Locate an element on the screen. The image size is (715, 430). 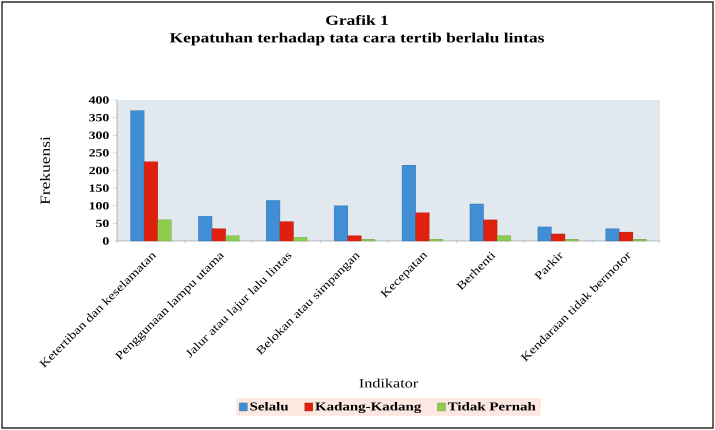
y-tick-label: 400 is located at coordinates (98, 100).